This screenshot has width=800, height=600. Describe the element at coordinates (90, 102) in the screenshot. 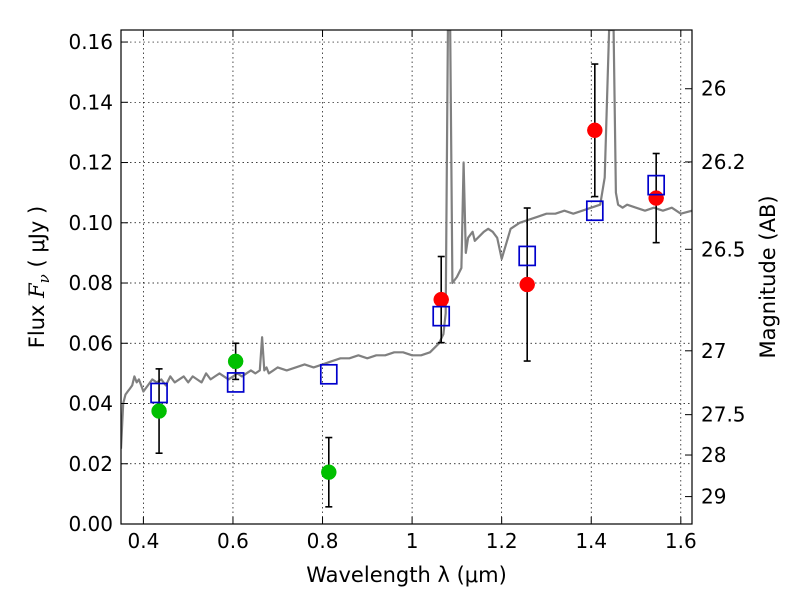

I see `y-tick-label: 0.14` at that location.